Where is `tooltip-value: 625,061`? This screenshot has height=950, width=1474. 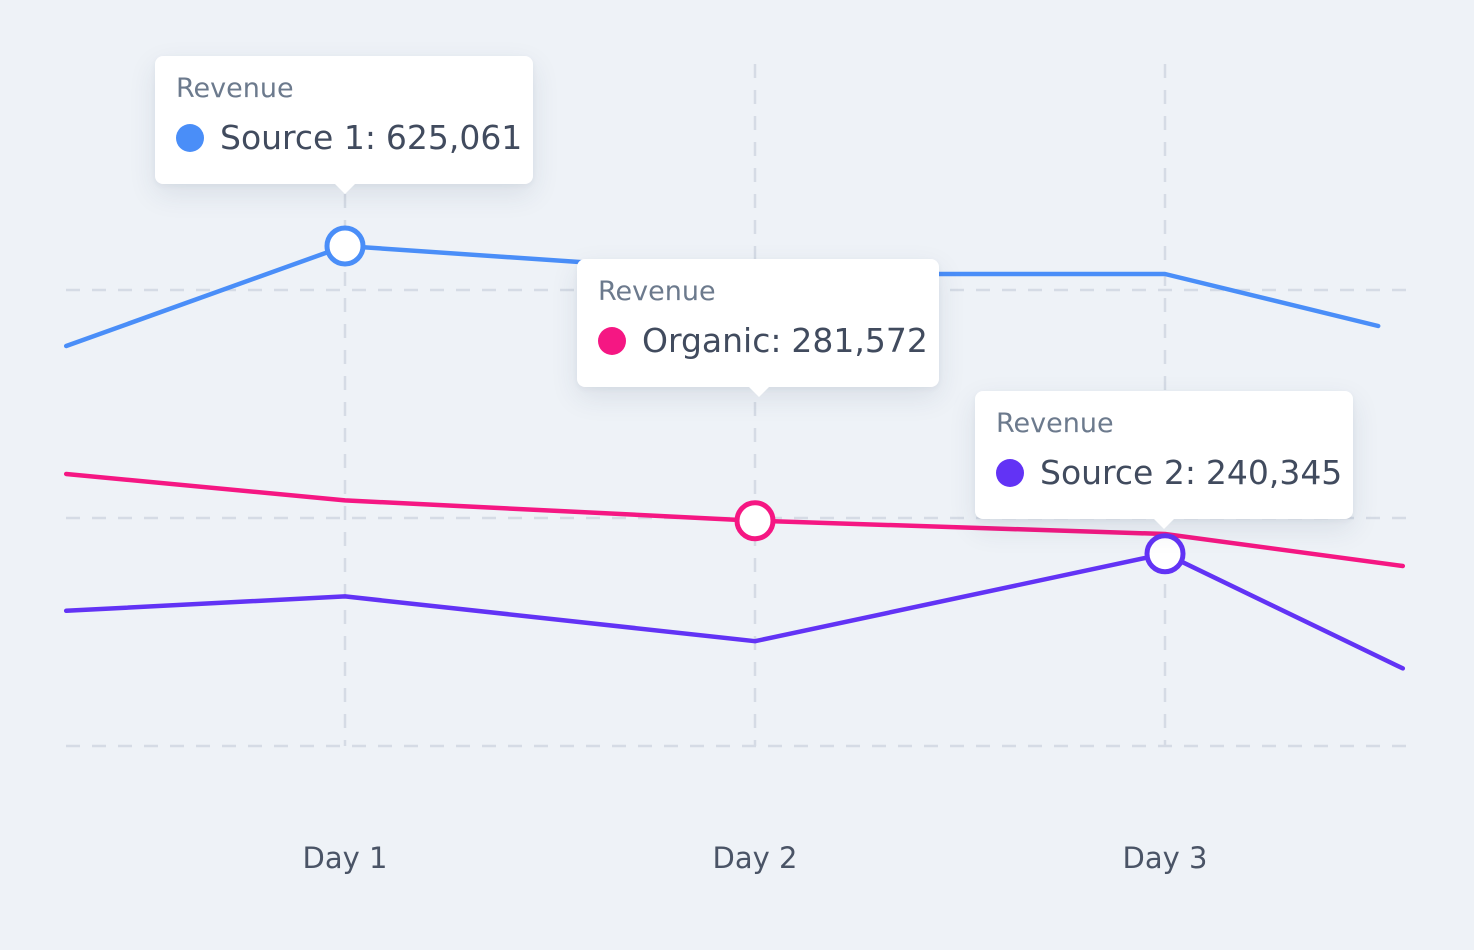 tooltip-value: 625,061 is located at coordinates (454, 137).